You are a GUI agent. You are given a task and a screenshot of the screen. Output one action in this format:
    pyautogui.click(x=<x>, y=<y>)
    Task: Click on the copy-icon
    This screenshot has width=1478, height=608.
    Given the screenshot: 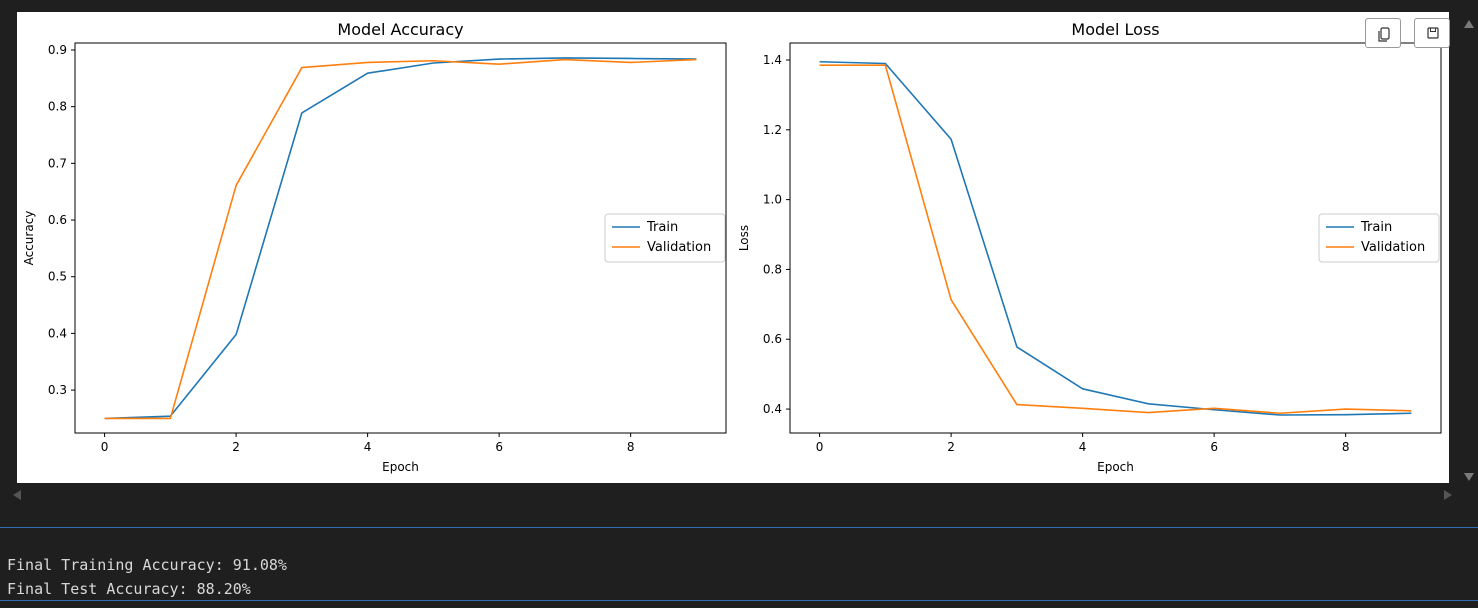 What is the action you would take?
    pyautogui.click(x=1384, y=34)
    